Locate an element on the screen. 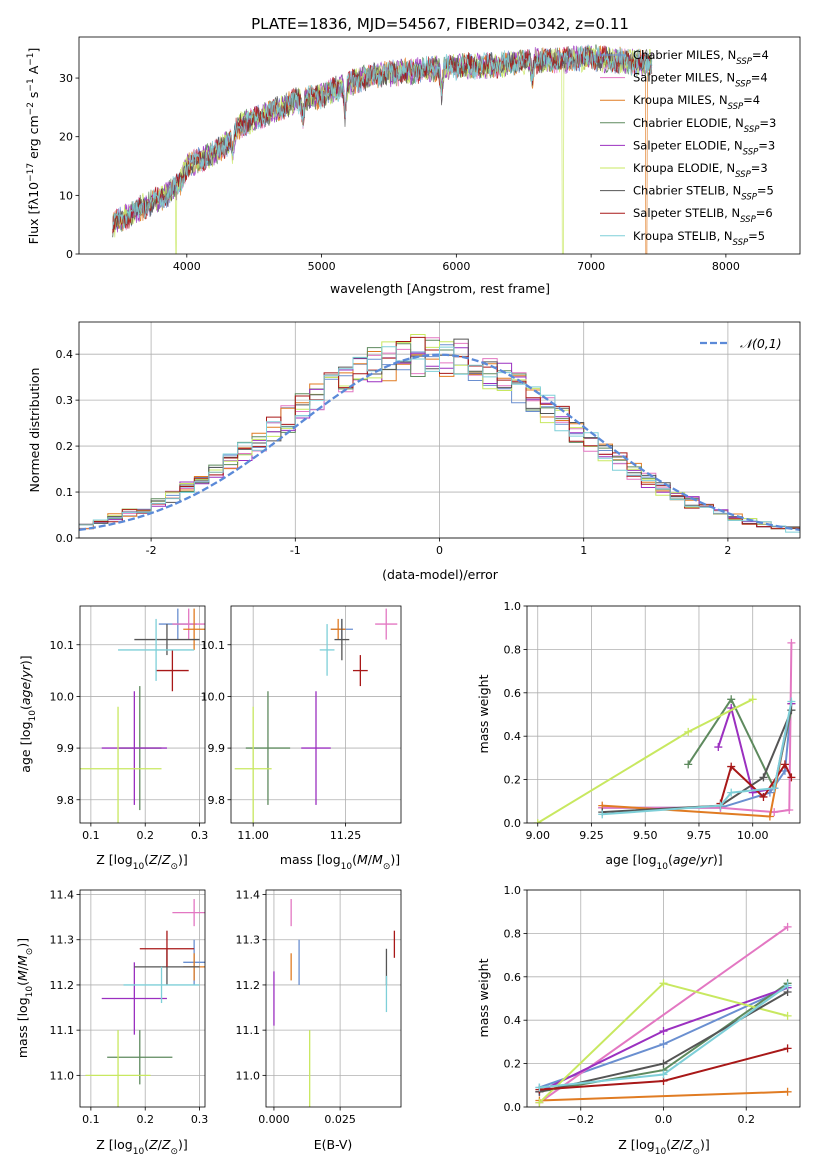  spectrum-y-label: Flux [fλ10−17 erg cm−2 s−1 A−1] is located at coordinates (33, 146).